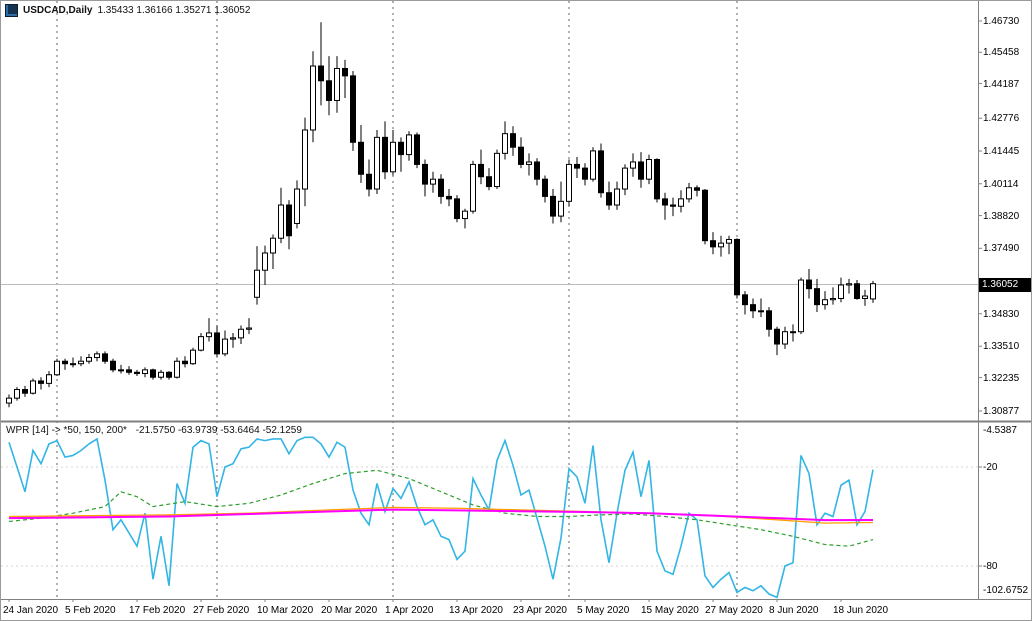 The width and height of the screenshot is (1032, 621). What do you see at coordinates (1005, 284) in the screenshot?
I see `current-price-badge: 1.36052` at bounding box center [1005, 284].